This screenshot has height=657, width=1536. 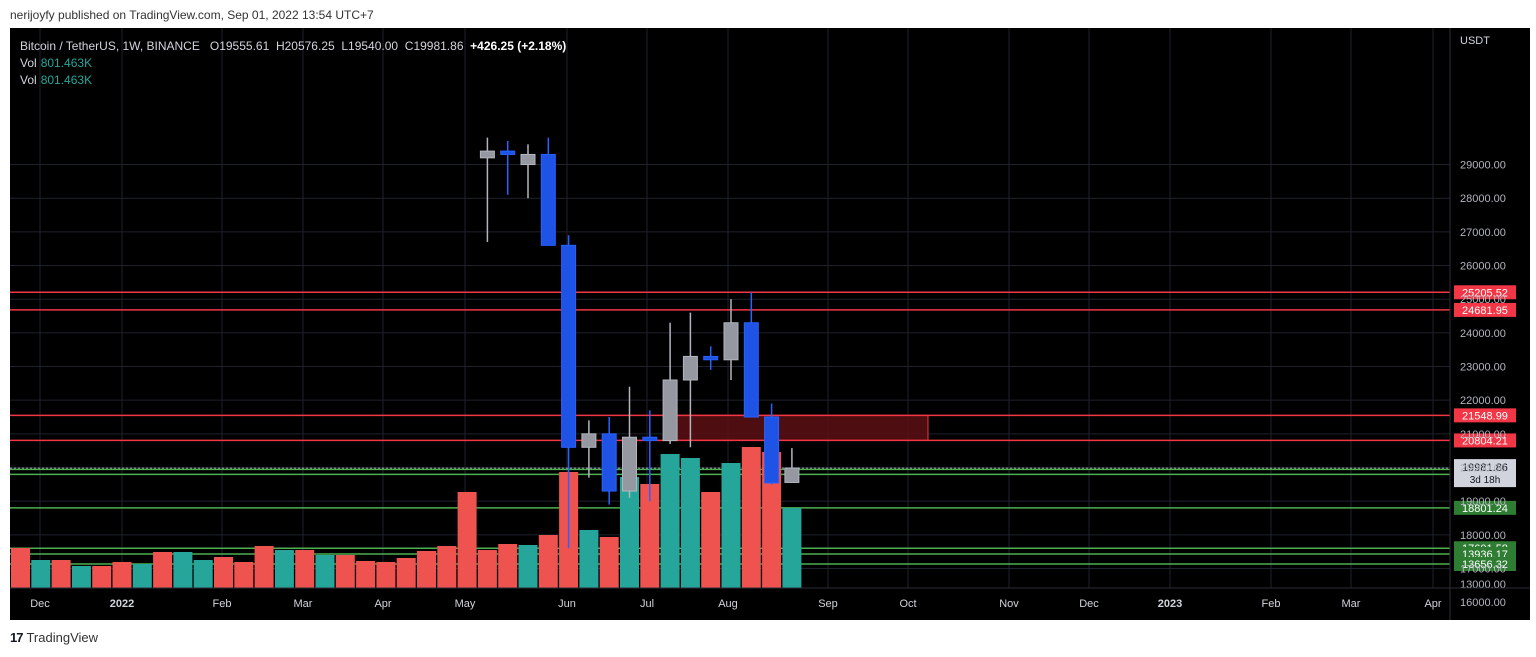 What do you see at coordinates (1483, 267) in the screenshot?
I see `y-tick-label: 26000.00` at bounding box center [1483, 267].